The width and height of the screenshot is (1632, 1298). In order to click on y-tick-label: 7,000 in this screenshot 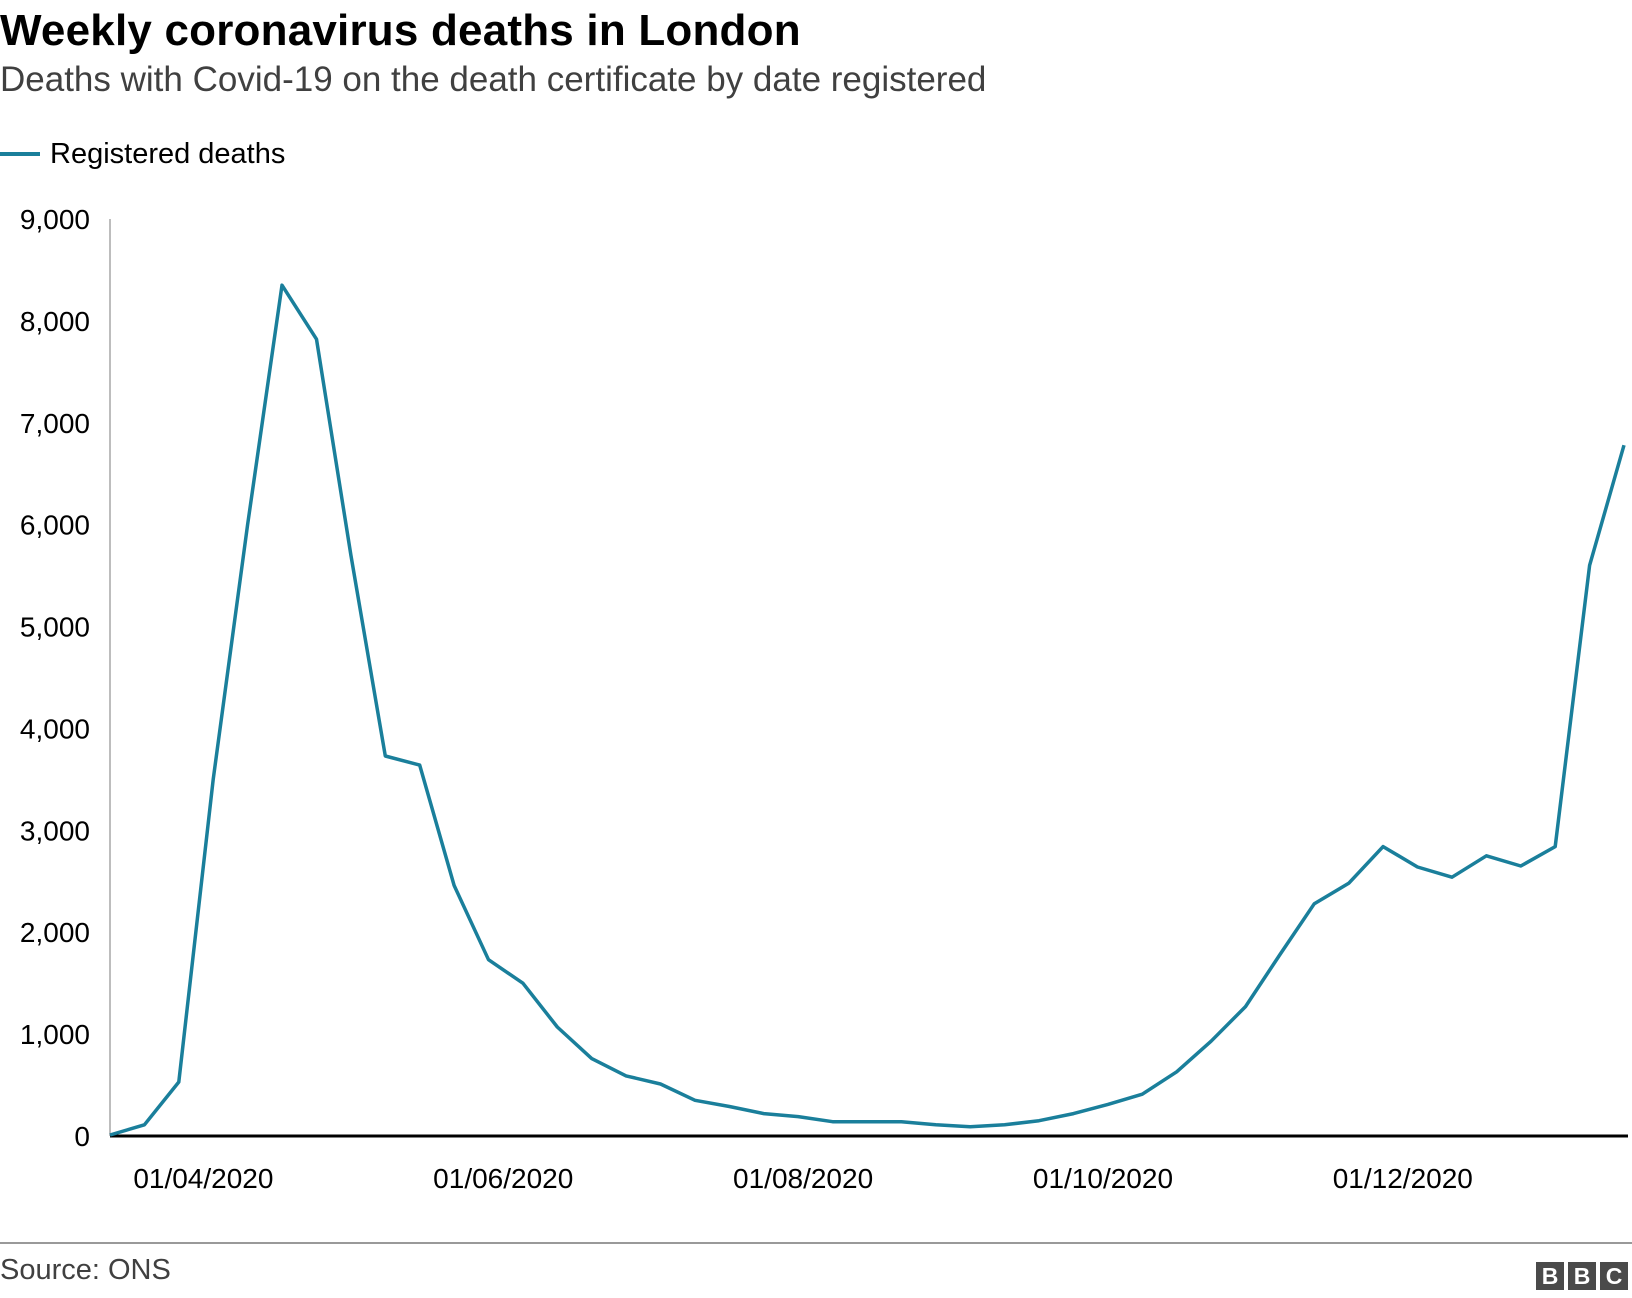, I will do `click(55, 423)`.